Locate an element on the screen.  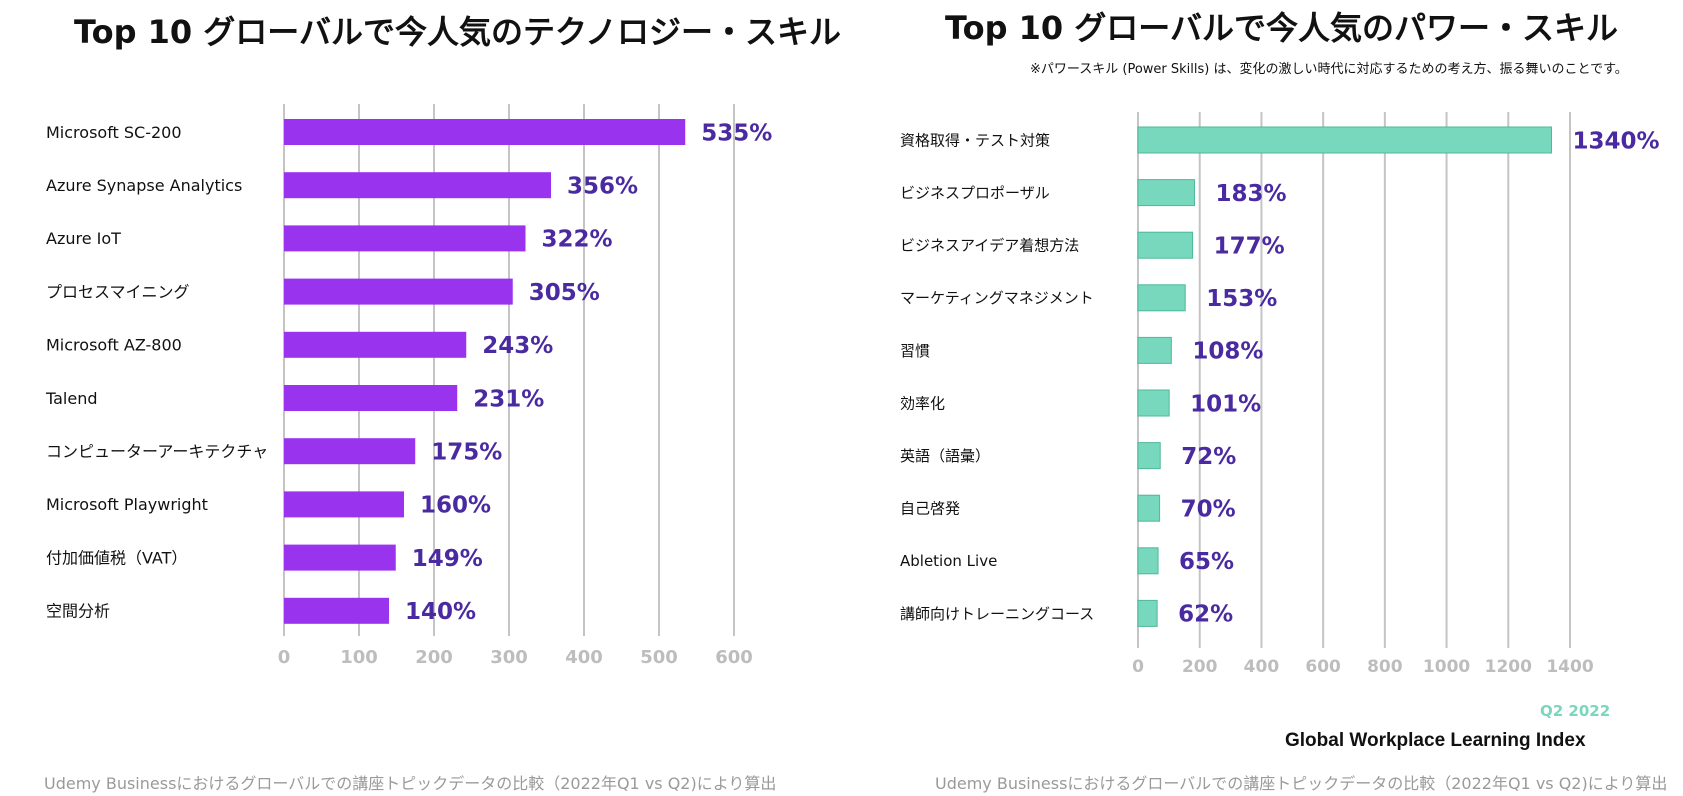
tech-category-label: 空間分析 is located at coordinates (78, 611).